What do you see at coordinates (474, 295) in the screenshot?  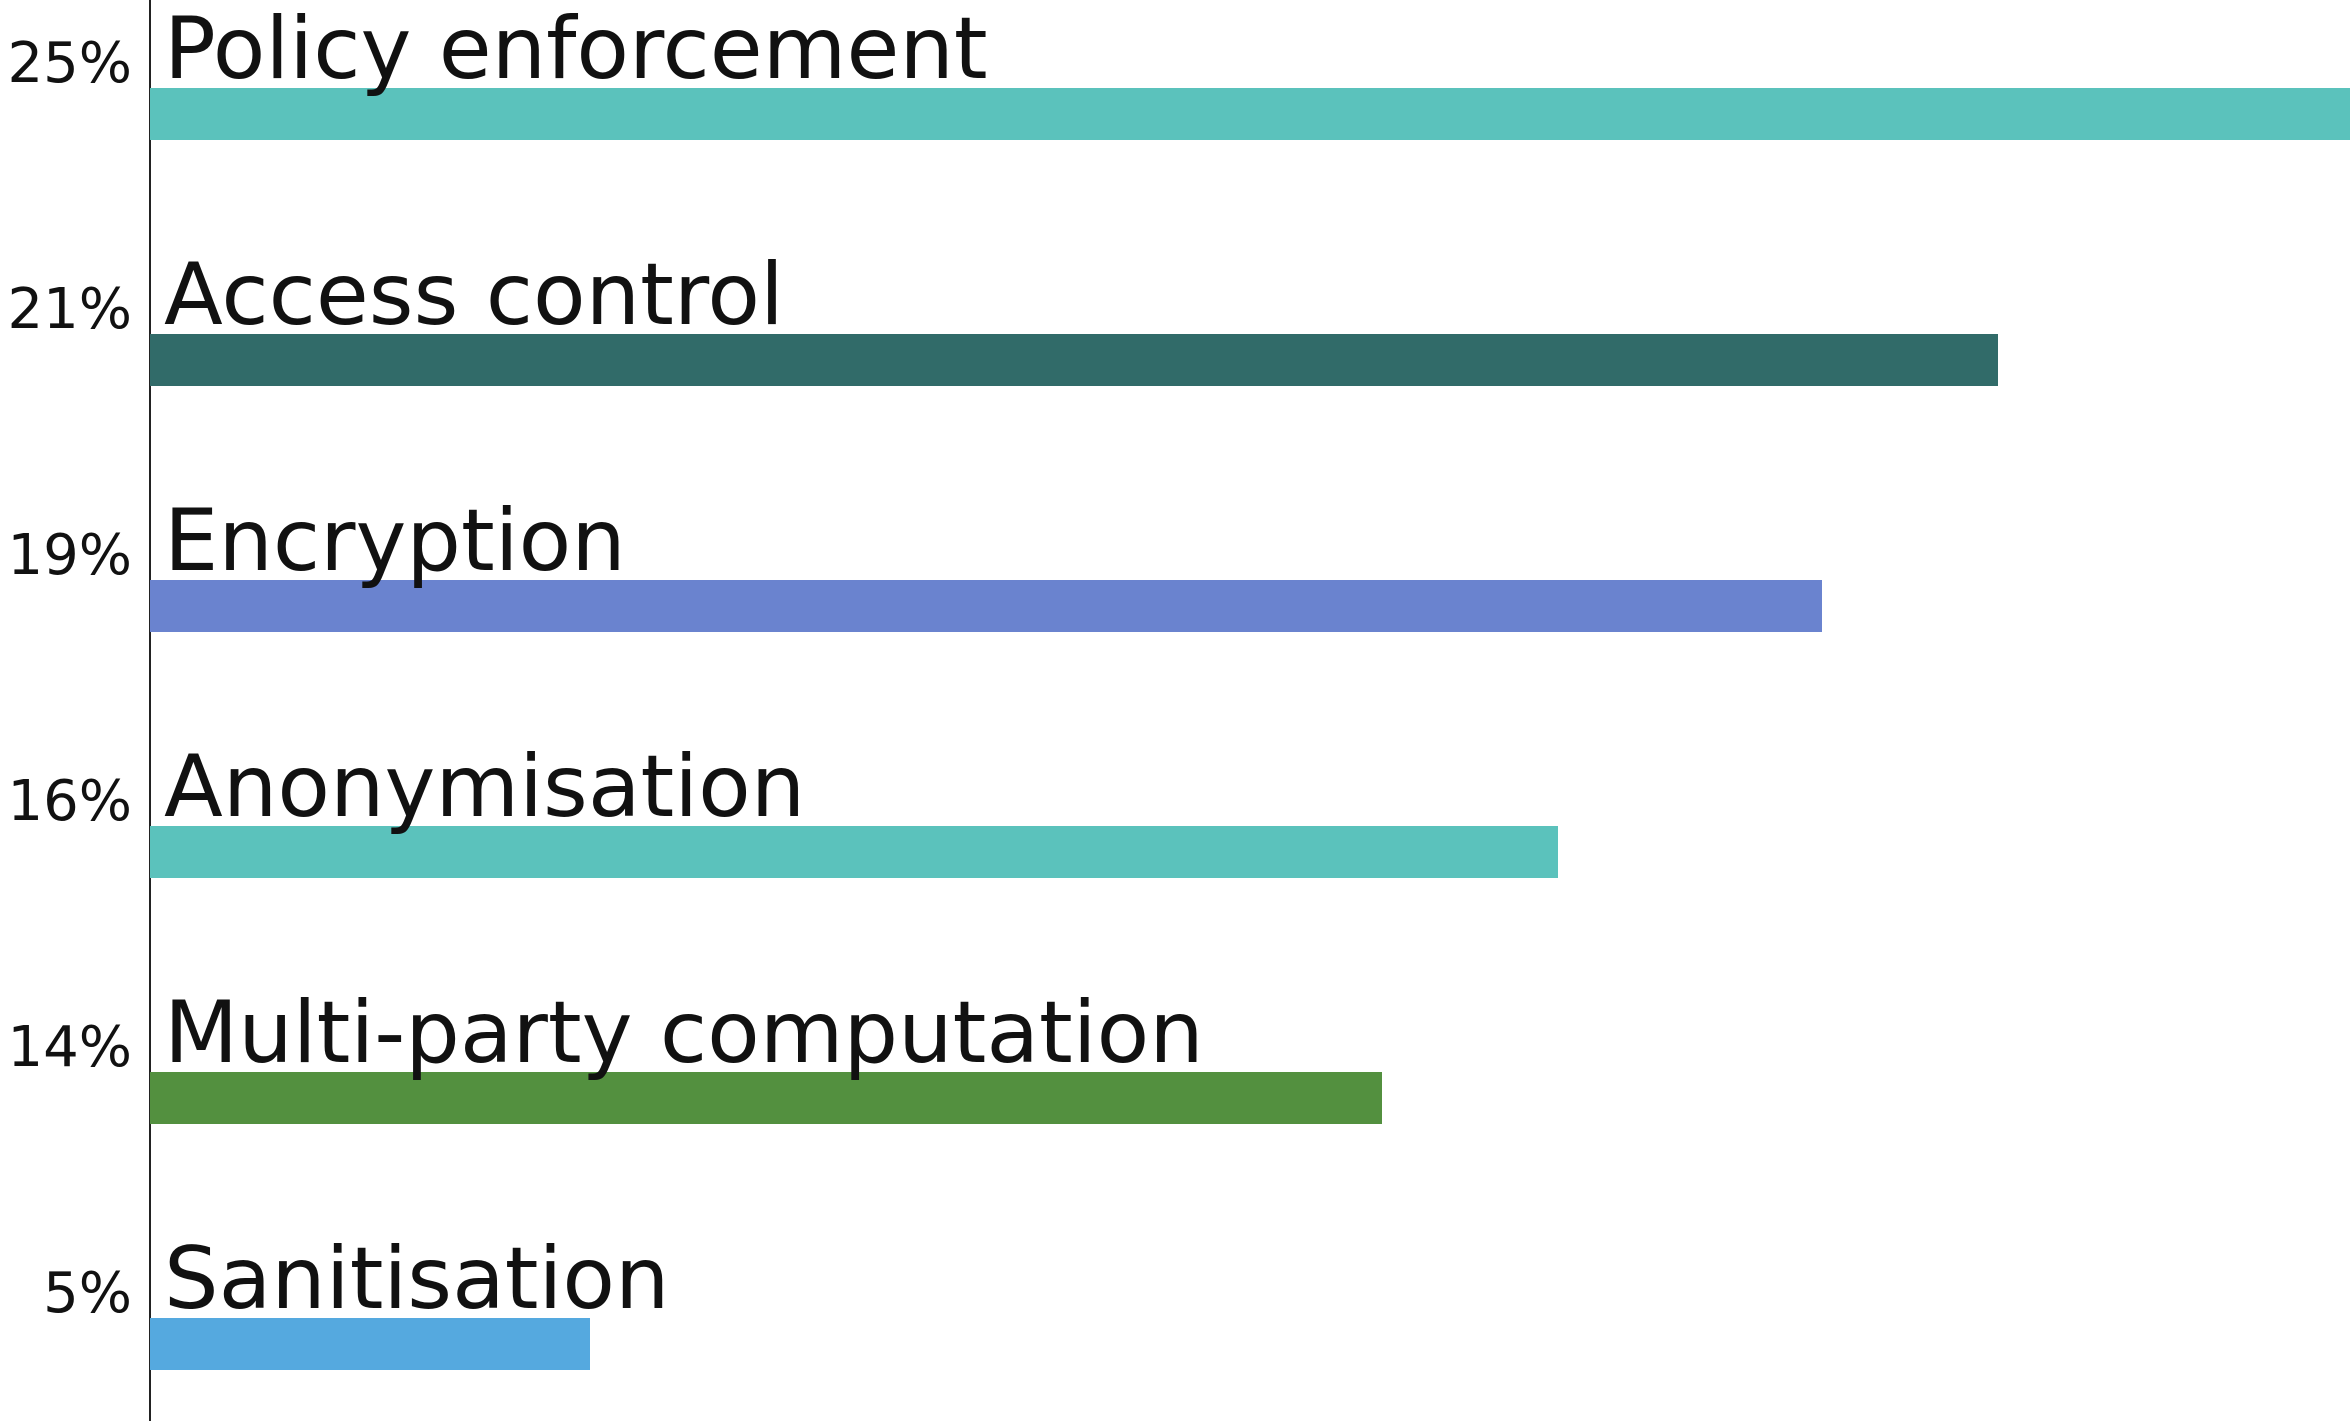 I see `category-label: Access control` at bounding box center [474, 295].